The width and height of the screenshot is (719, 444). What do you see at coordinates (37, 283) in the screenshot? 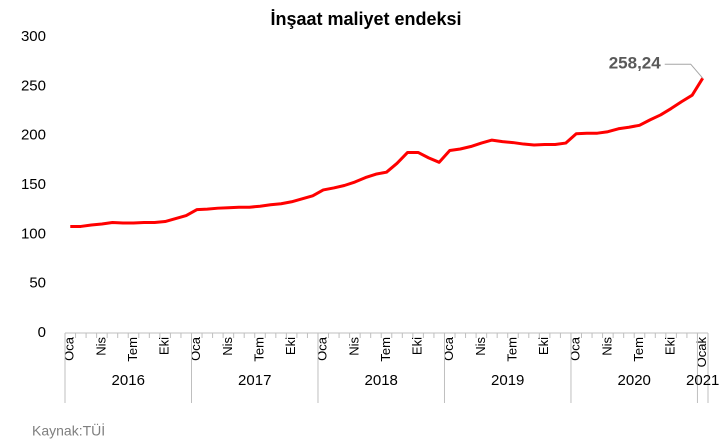
I see `y-tick-label: 50` at bounding box center [37, 283].